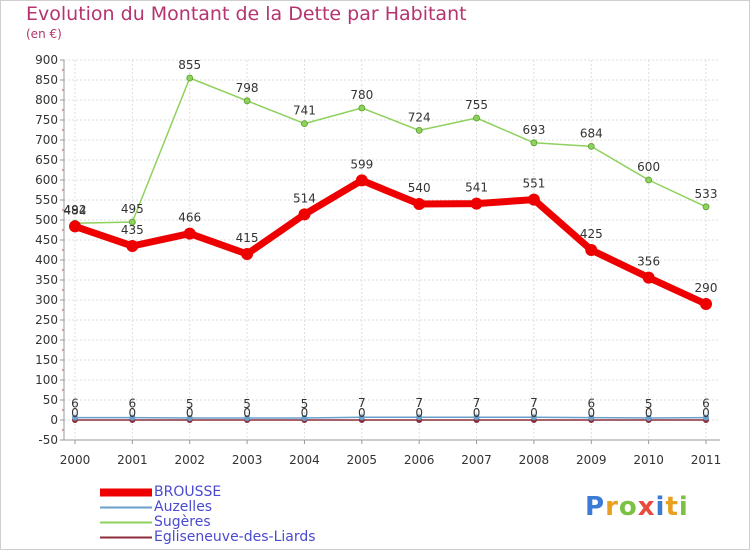 This screenshot has height=550, width=750. What do you see at coordinates (235, 537) in the screenshot?
I see `legend-label-egliseneuve: Egliseneuve-des-Liards` at bounding box center [235, 537].